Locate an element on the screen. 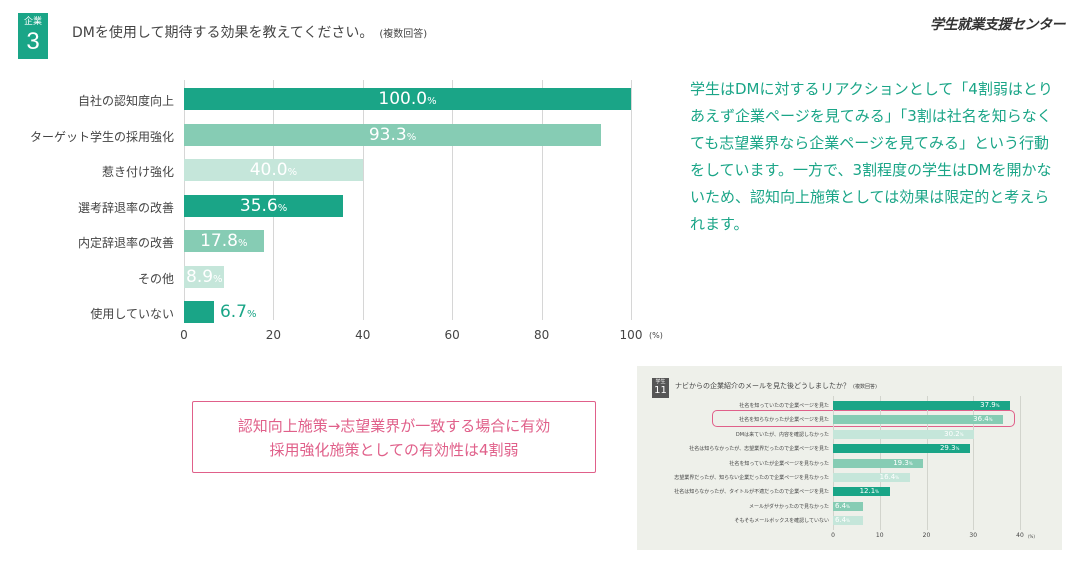 The width and height of the screenshot is (1083, 570). inset-bar-value-label: 16.4% is located at coordinates (889, 477).